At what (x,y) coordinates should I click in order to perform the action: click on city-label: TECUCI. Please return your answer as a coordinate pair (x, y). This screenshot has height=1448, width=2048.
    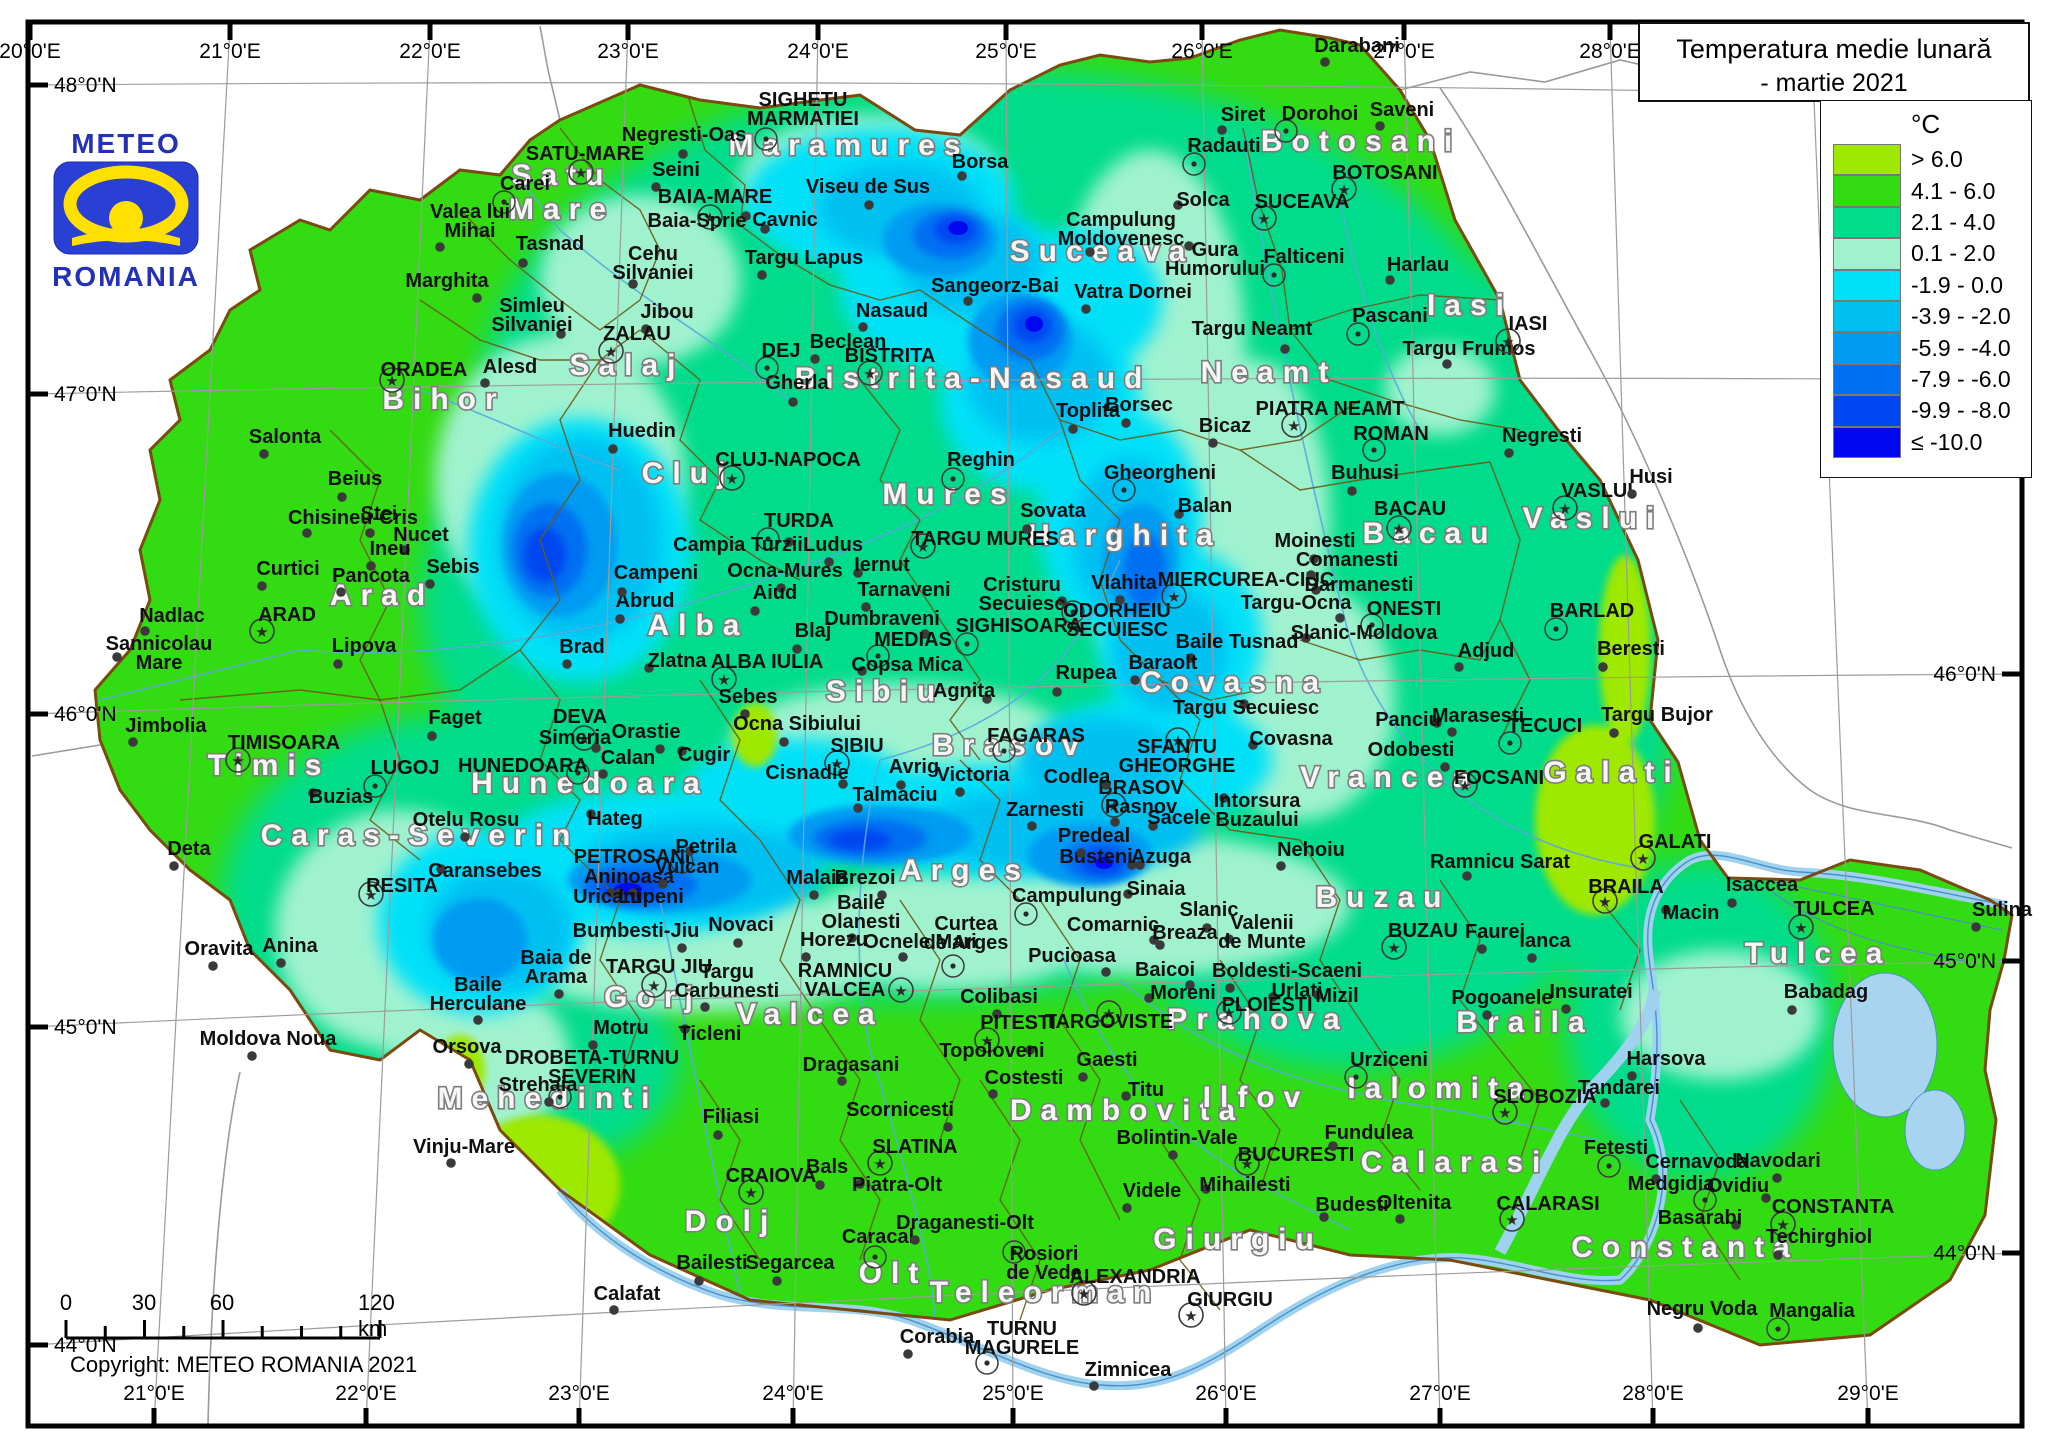
    Looking at the image, I should click on (1545, 726).